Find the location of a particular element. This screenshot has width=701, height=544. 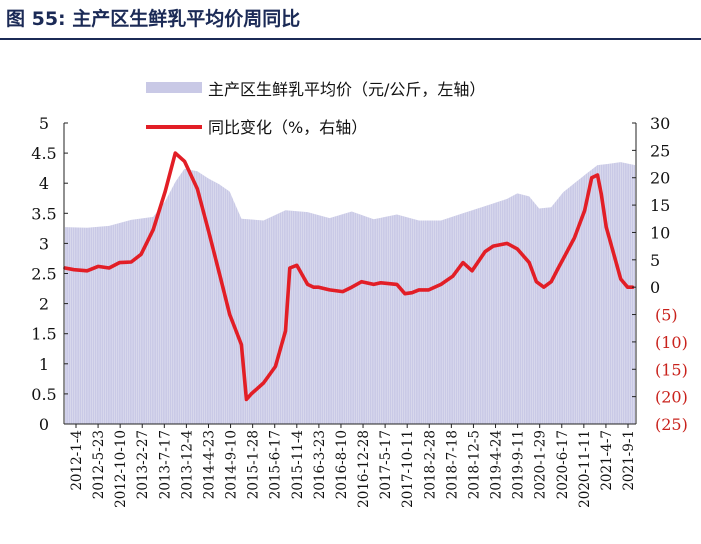

right-tick-label: 5 is located at coordinates (655, 260).